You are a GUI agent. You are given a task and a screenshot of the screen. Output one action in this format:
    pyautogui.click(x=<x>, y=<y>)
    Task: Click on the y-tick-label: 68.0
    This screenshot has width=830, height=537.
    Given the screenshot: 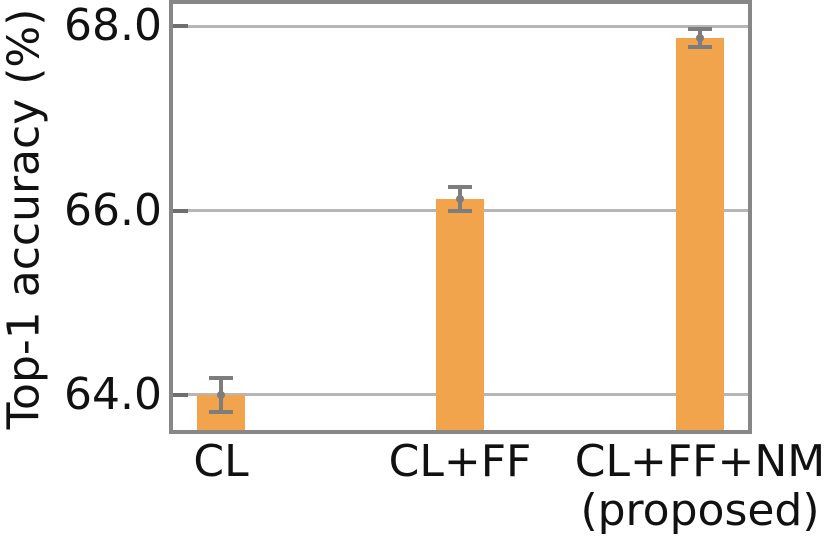 What is the action you would take?
    pyautogui.click(x=113, y=26)
    